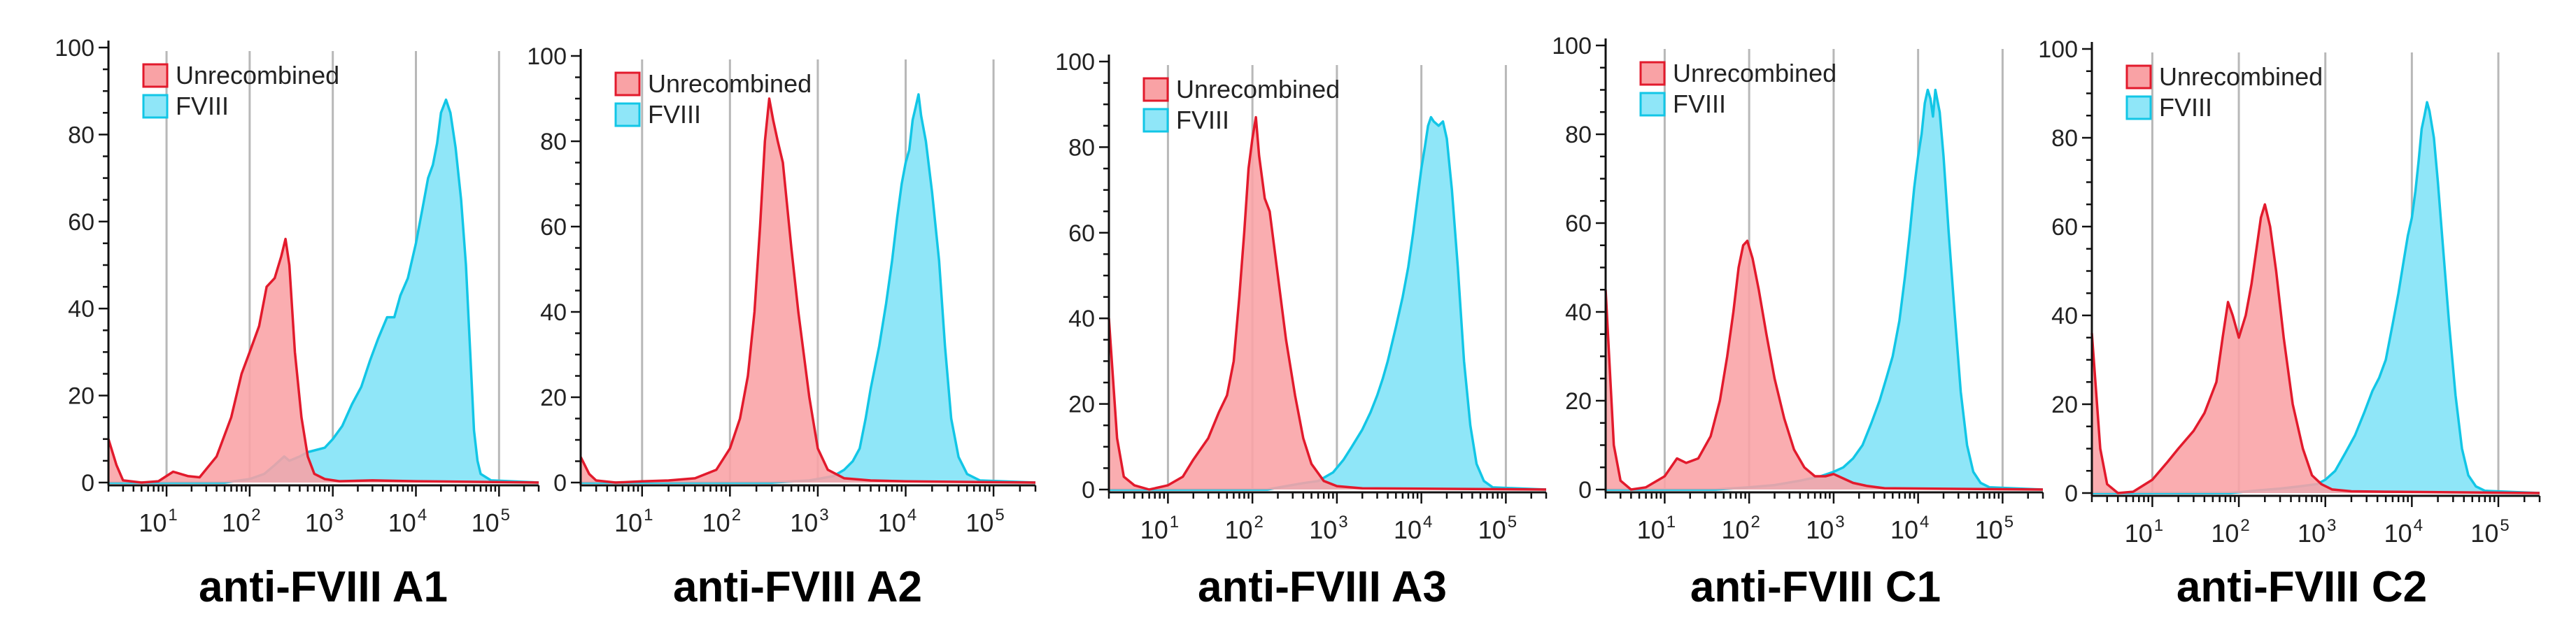  I want to click on panel-title: anti-FVIII A1, so click(323, 587).